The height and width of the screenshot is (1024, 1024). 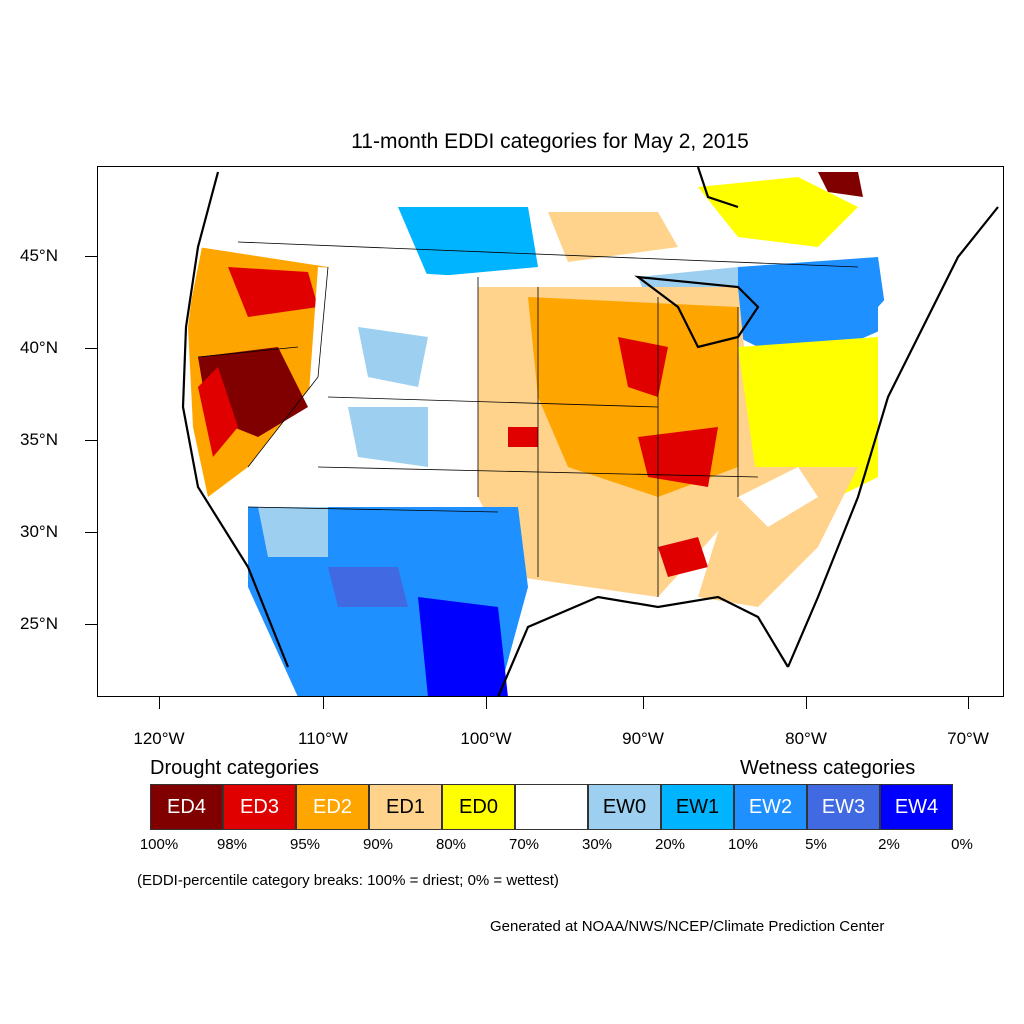 What do you see at coordinates (305, 844) in the screenshot?
I see `percentile-label: 95%` at bounding box center [305, 844].